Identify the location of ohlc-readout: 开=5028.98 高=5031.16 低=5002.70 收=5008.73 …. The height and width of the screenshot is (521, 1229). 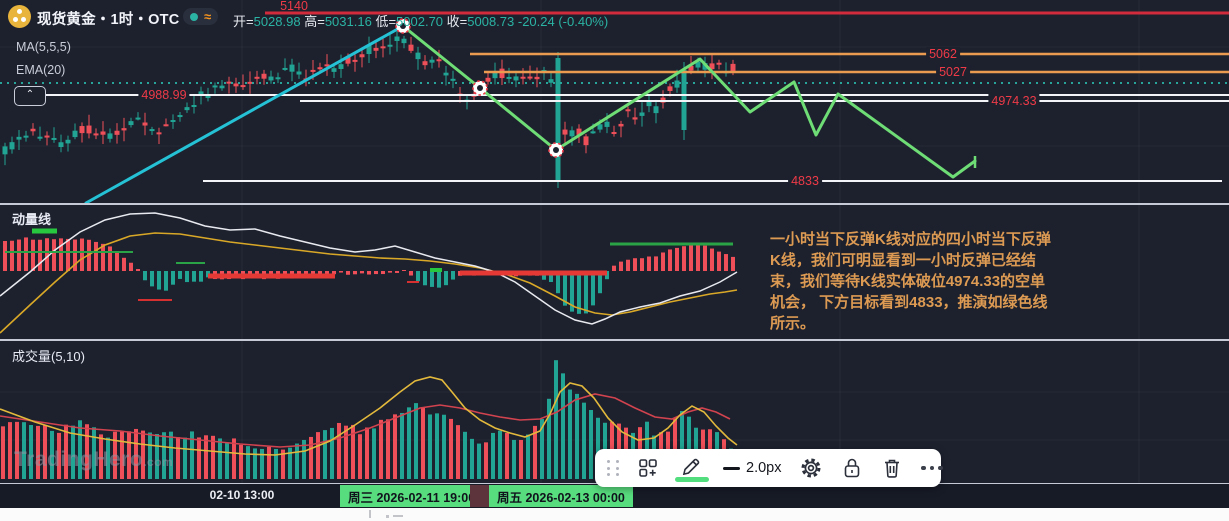
(421, 21).